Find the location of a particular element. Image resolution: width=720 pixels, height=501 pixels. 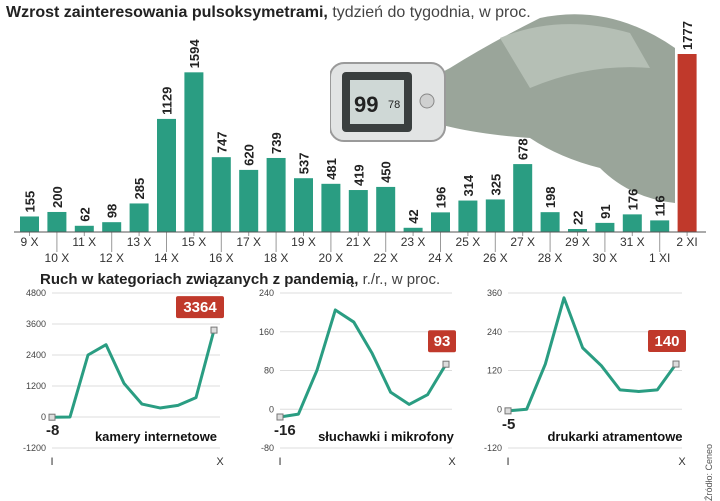

bar-value-label: 196 is located at coordinates (441, 198).